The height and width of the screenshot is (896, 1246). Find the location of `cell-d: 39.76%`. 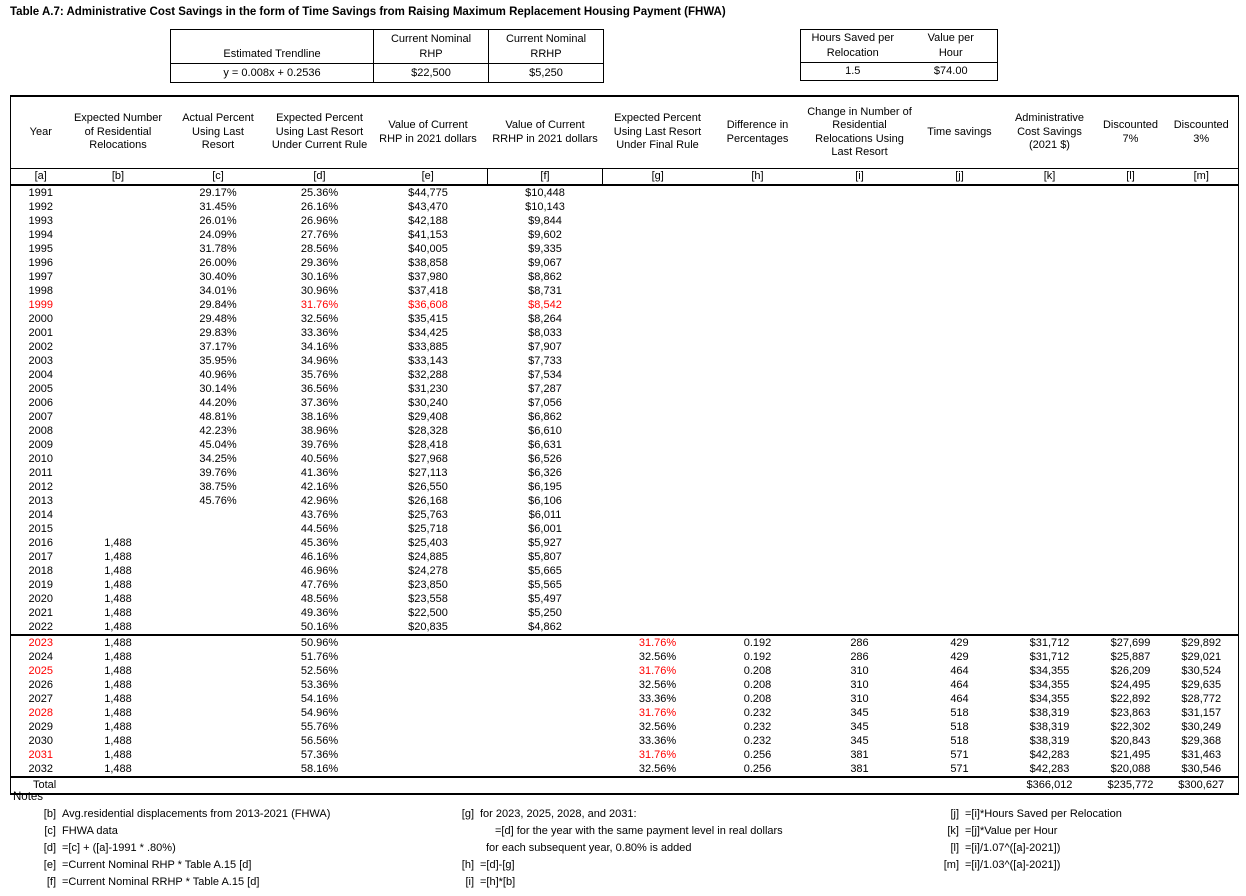

cell-d: 39.76% is located at coordinates (319, 445).